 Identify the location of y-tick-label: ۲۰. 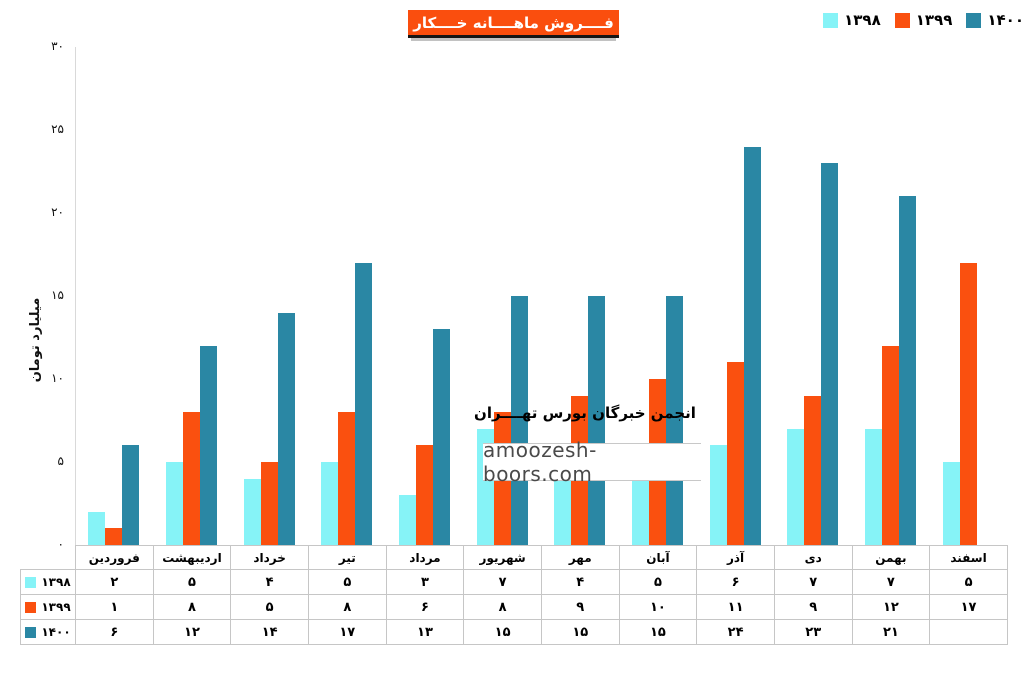
(57, 212).